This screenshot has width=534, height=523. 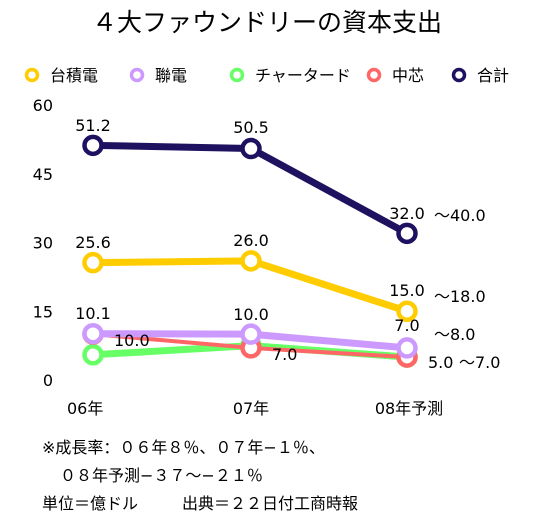 What do you see at coordinates (251, 408) in the screenshot?
I see `x-tick-label: 07年` at bounding box center [251, 408].